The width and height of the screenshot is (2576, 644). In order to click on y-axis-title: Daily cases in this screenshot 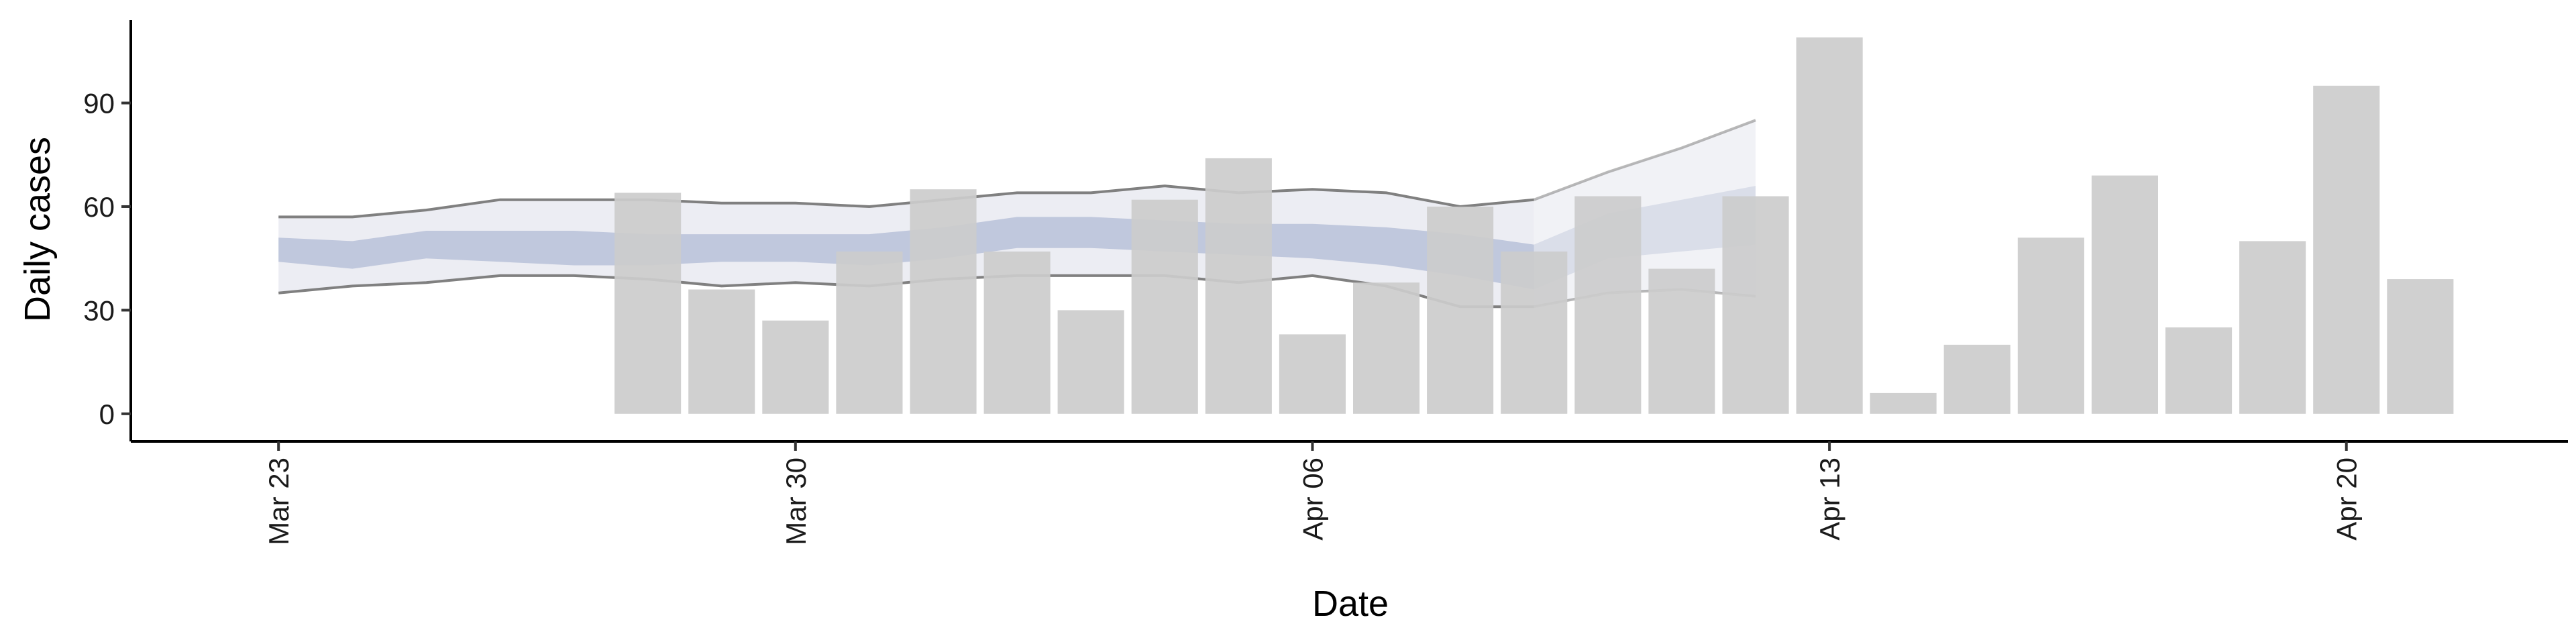, I will do `click(37, 229)`.